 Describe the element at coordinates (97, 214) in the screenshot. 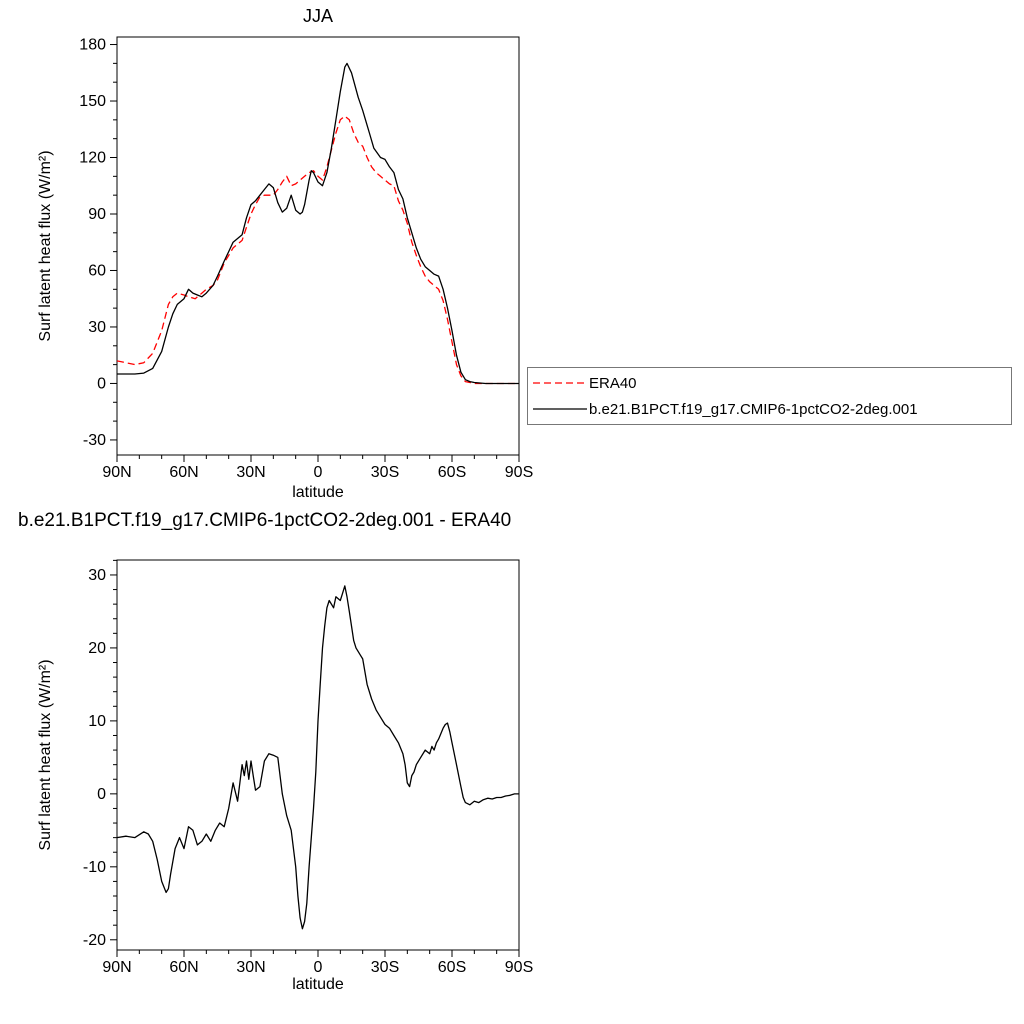

I see `y-tick-label: 90` at that location.